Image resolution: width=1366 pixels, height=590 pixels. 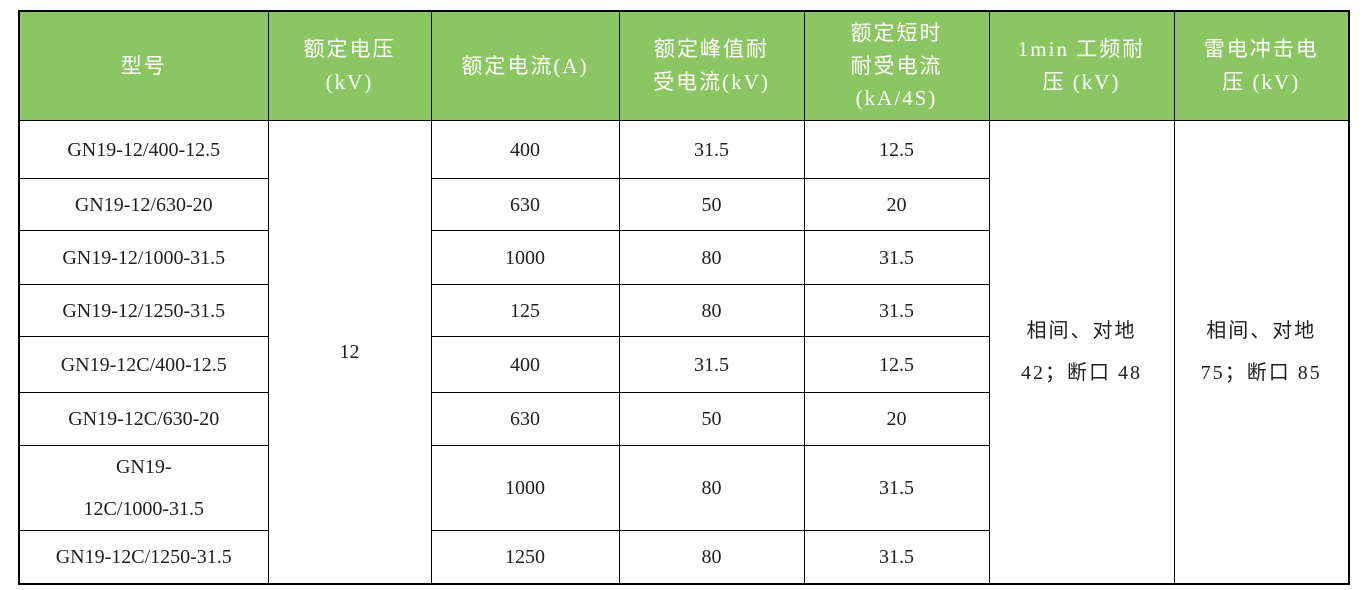 I want to click on header-cell-lightning-impulse: 雷电冲击电 压 (kV), so click(x=1261, y=65).